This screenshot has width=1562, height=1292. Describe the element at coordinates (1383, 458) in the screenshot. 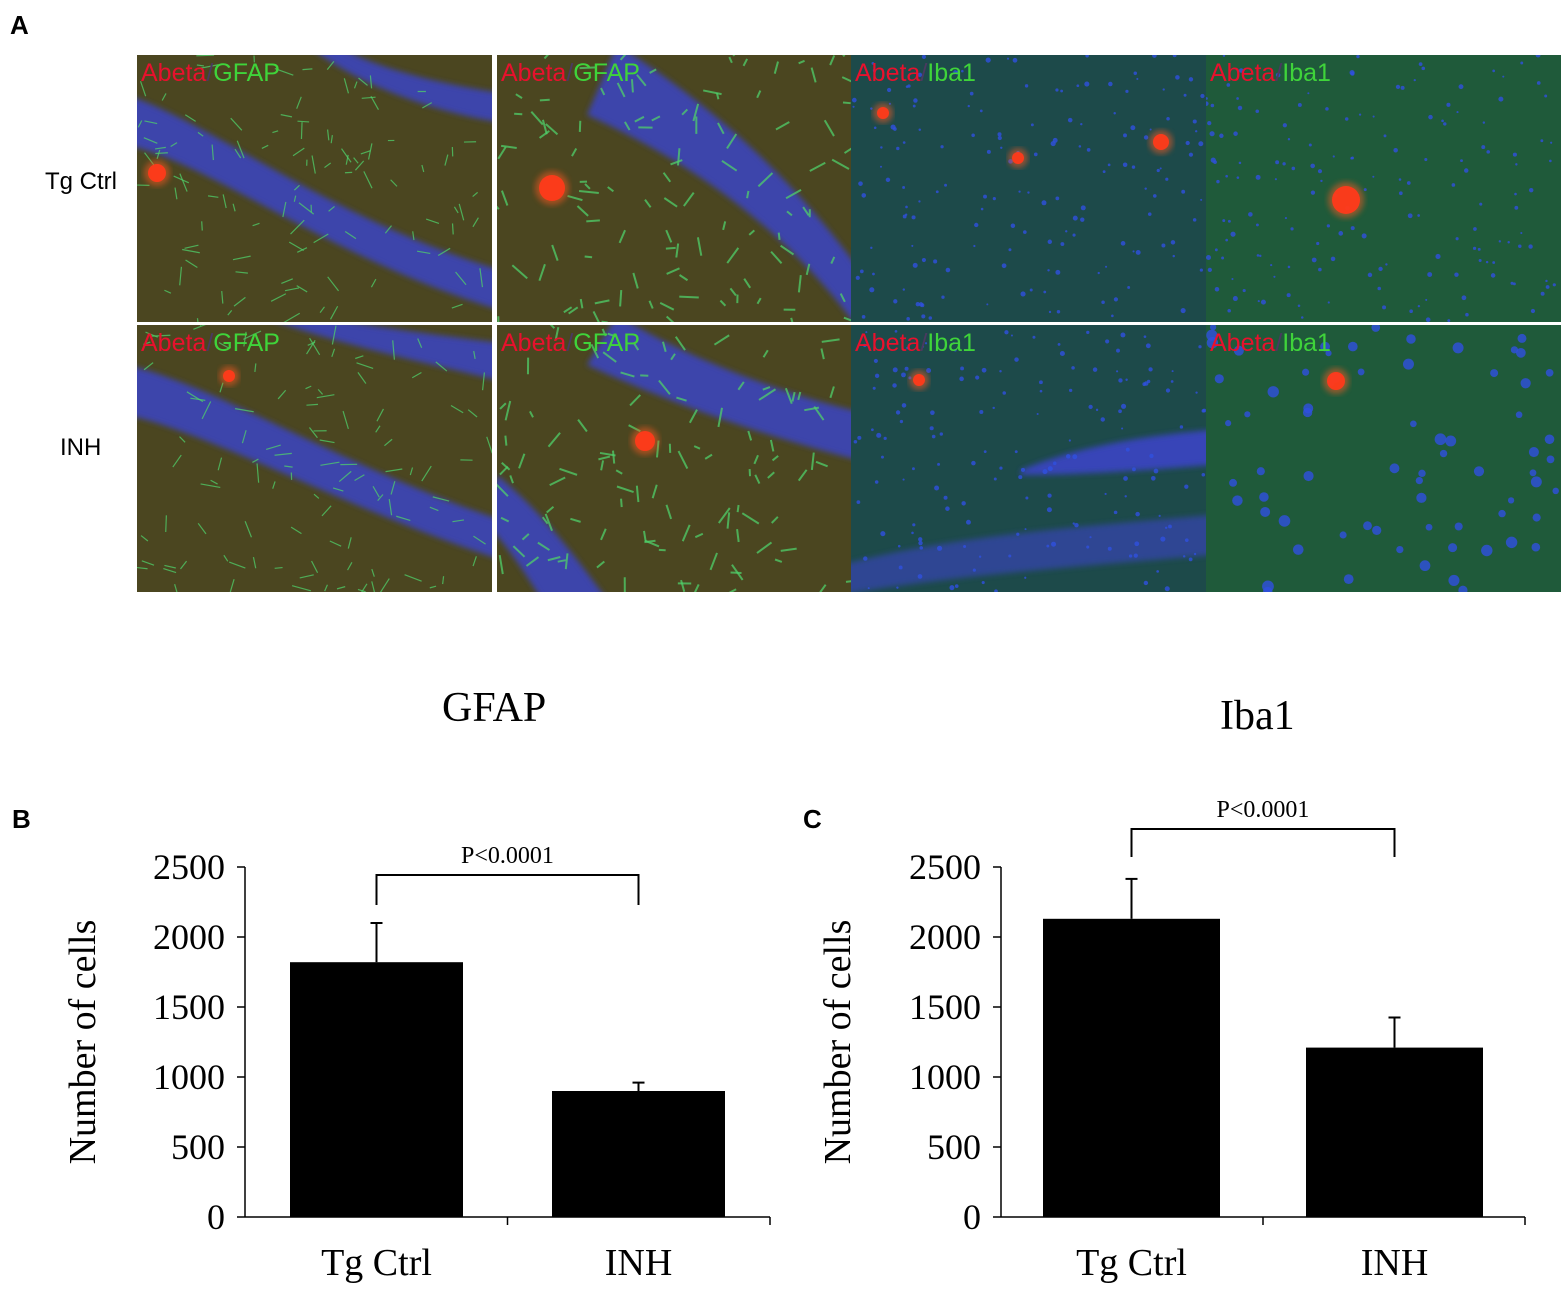

I see `micrograph-inh-iba1-zoom: Abeta/Iba1` at that location.